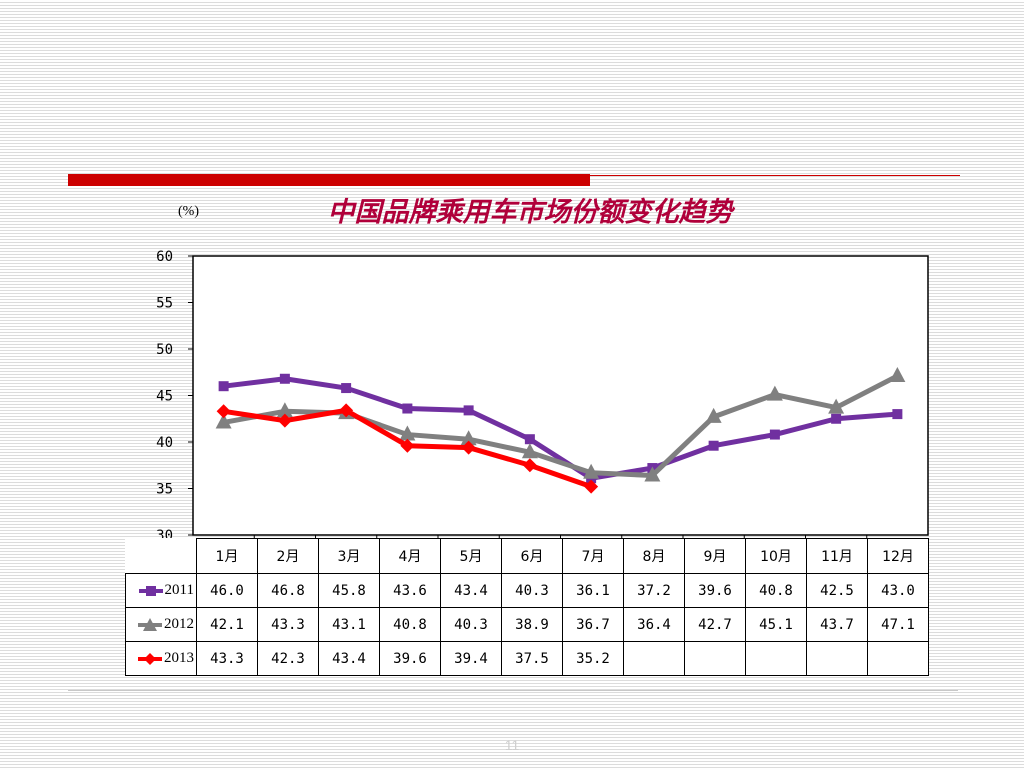 The height and width of the screenshot is (768, 1024). I want to click on y-axis-unit-label: (%), so click(188, 211).